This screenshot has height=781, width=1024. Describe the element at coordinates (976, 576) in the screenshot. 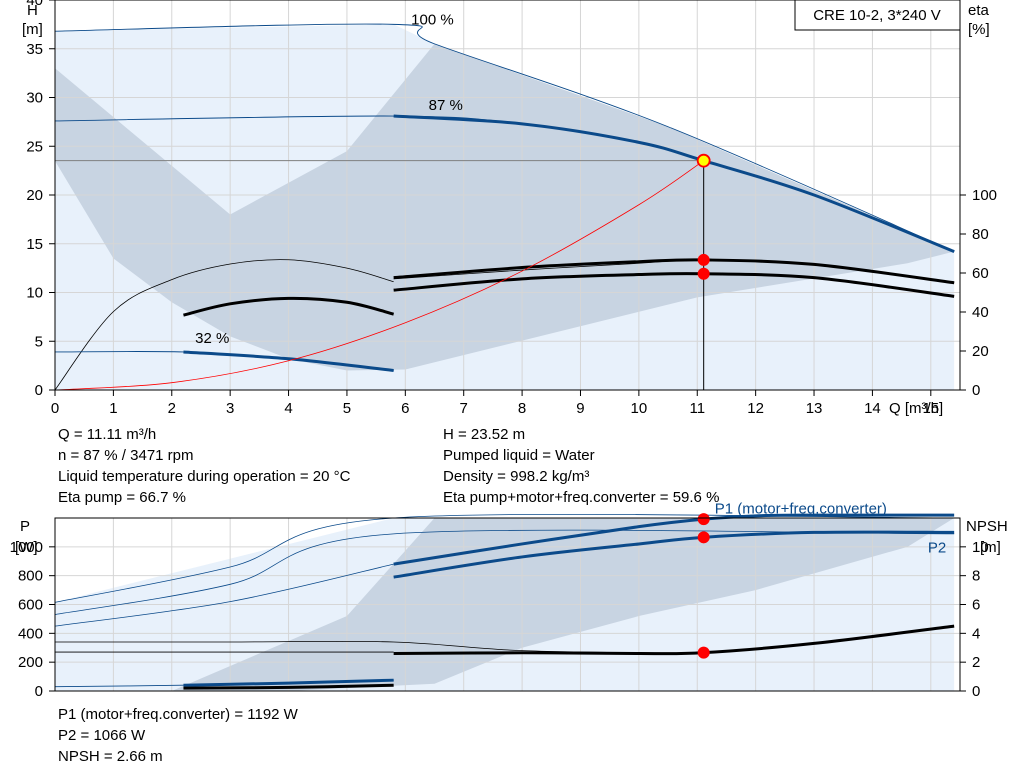

I see `npsh-tick-label: 8` at that location.